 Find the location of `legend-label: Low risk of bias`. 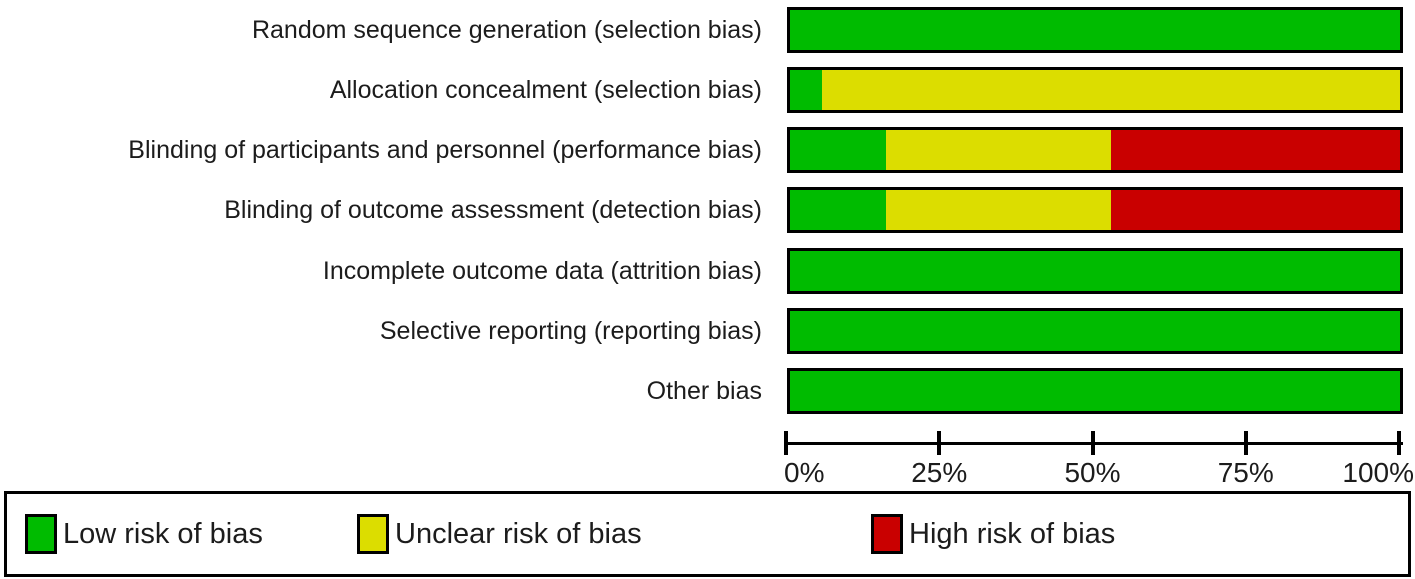

legend-label: Low risk of bias is located at coordinates (163, 534).